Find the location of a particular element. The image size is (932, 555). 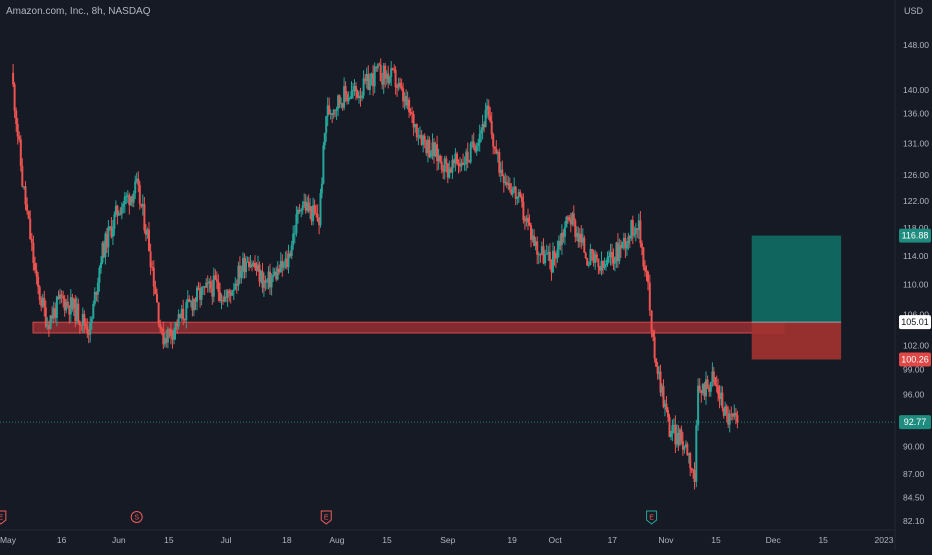

price-tick-label: 126.00 is located at coordinates (916, 175).